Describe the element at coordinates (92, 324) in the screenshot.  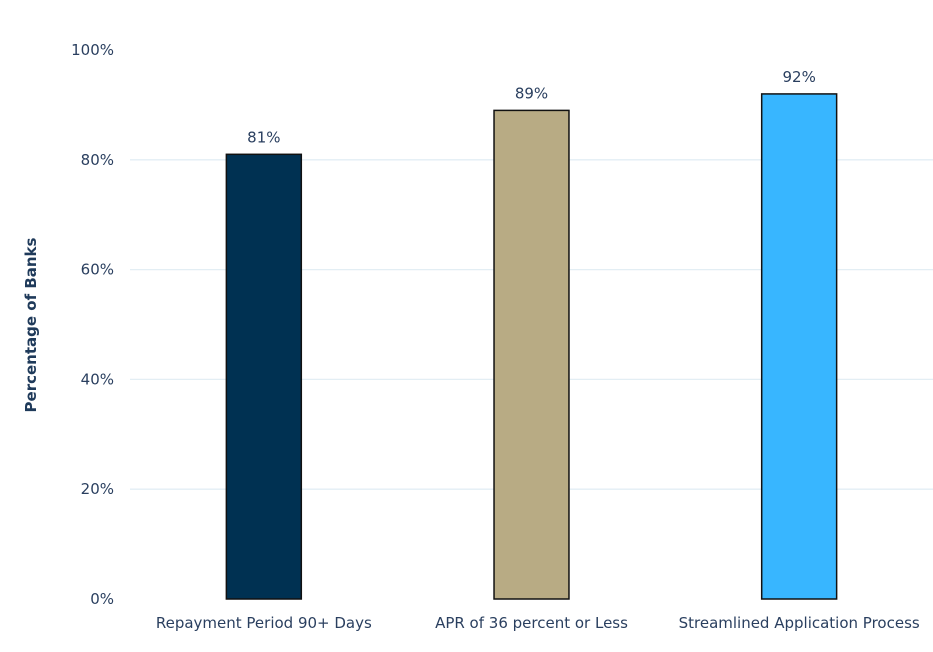
I see `y-axis-ticks: 0% 20% 40% 60% 80% 100%` at that location.